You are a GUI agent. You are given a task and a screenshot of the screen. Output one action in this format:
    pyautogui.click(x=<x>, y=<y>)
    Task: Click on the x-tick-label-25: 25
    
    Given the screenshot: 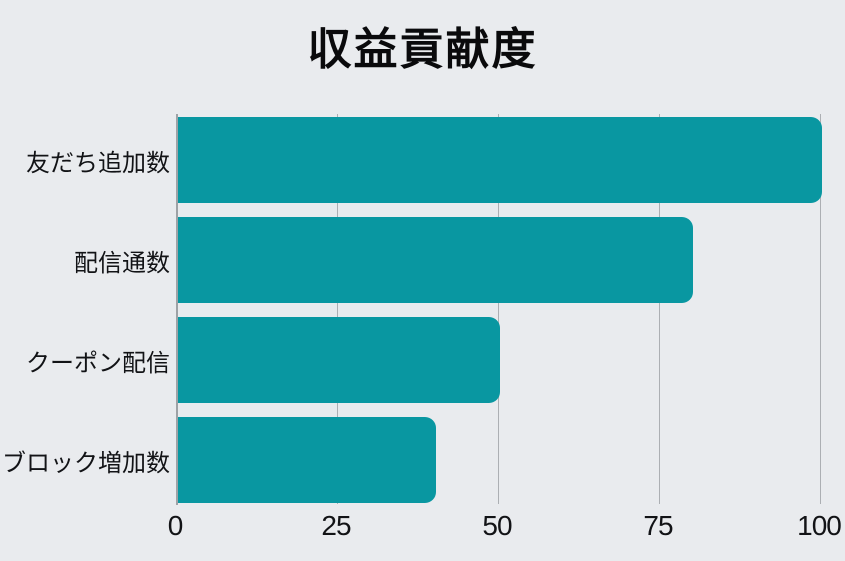 What is the action you would take?
    pyautogui.click(x=336, y=525)
    